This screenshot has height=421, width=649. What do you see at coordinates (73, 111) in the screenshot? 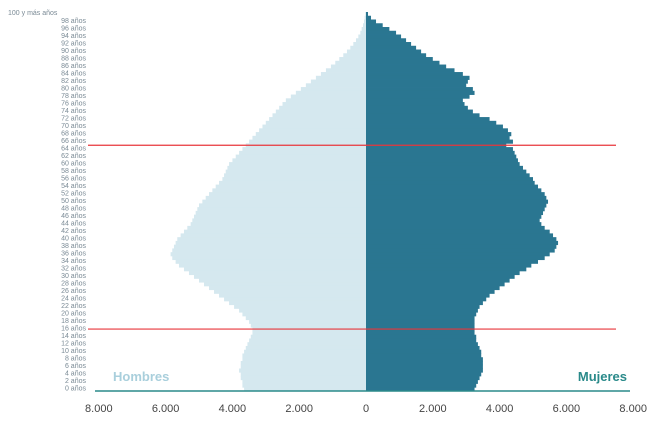
I see `age-label: 74 años` at bounding box center [73, 111].